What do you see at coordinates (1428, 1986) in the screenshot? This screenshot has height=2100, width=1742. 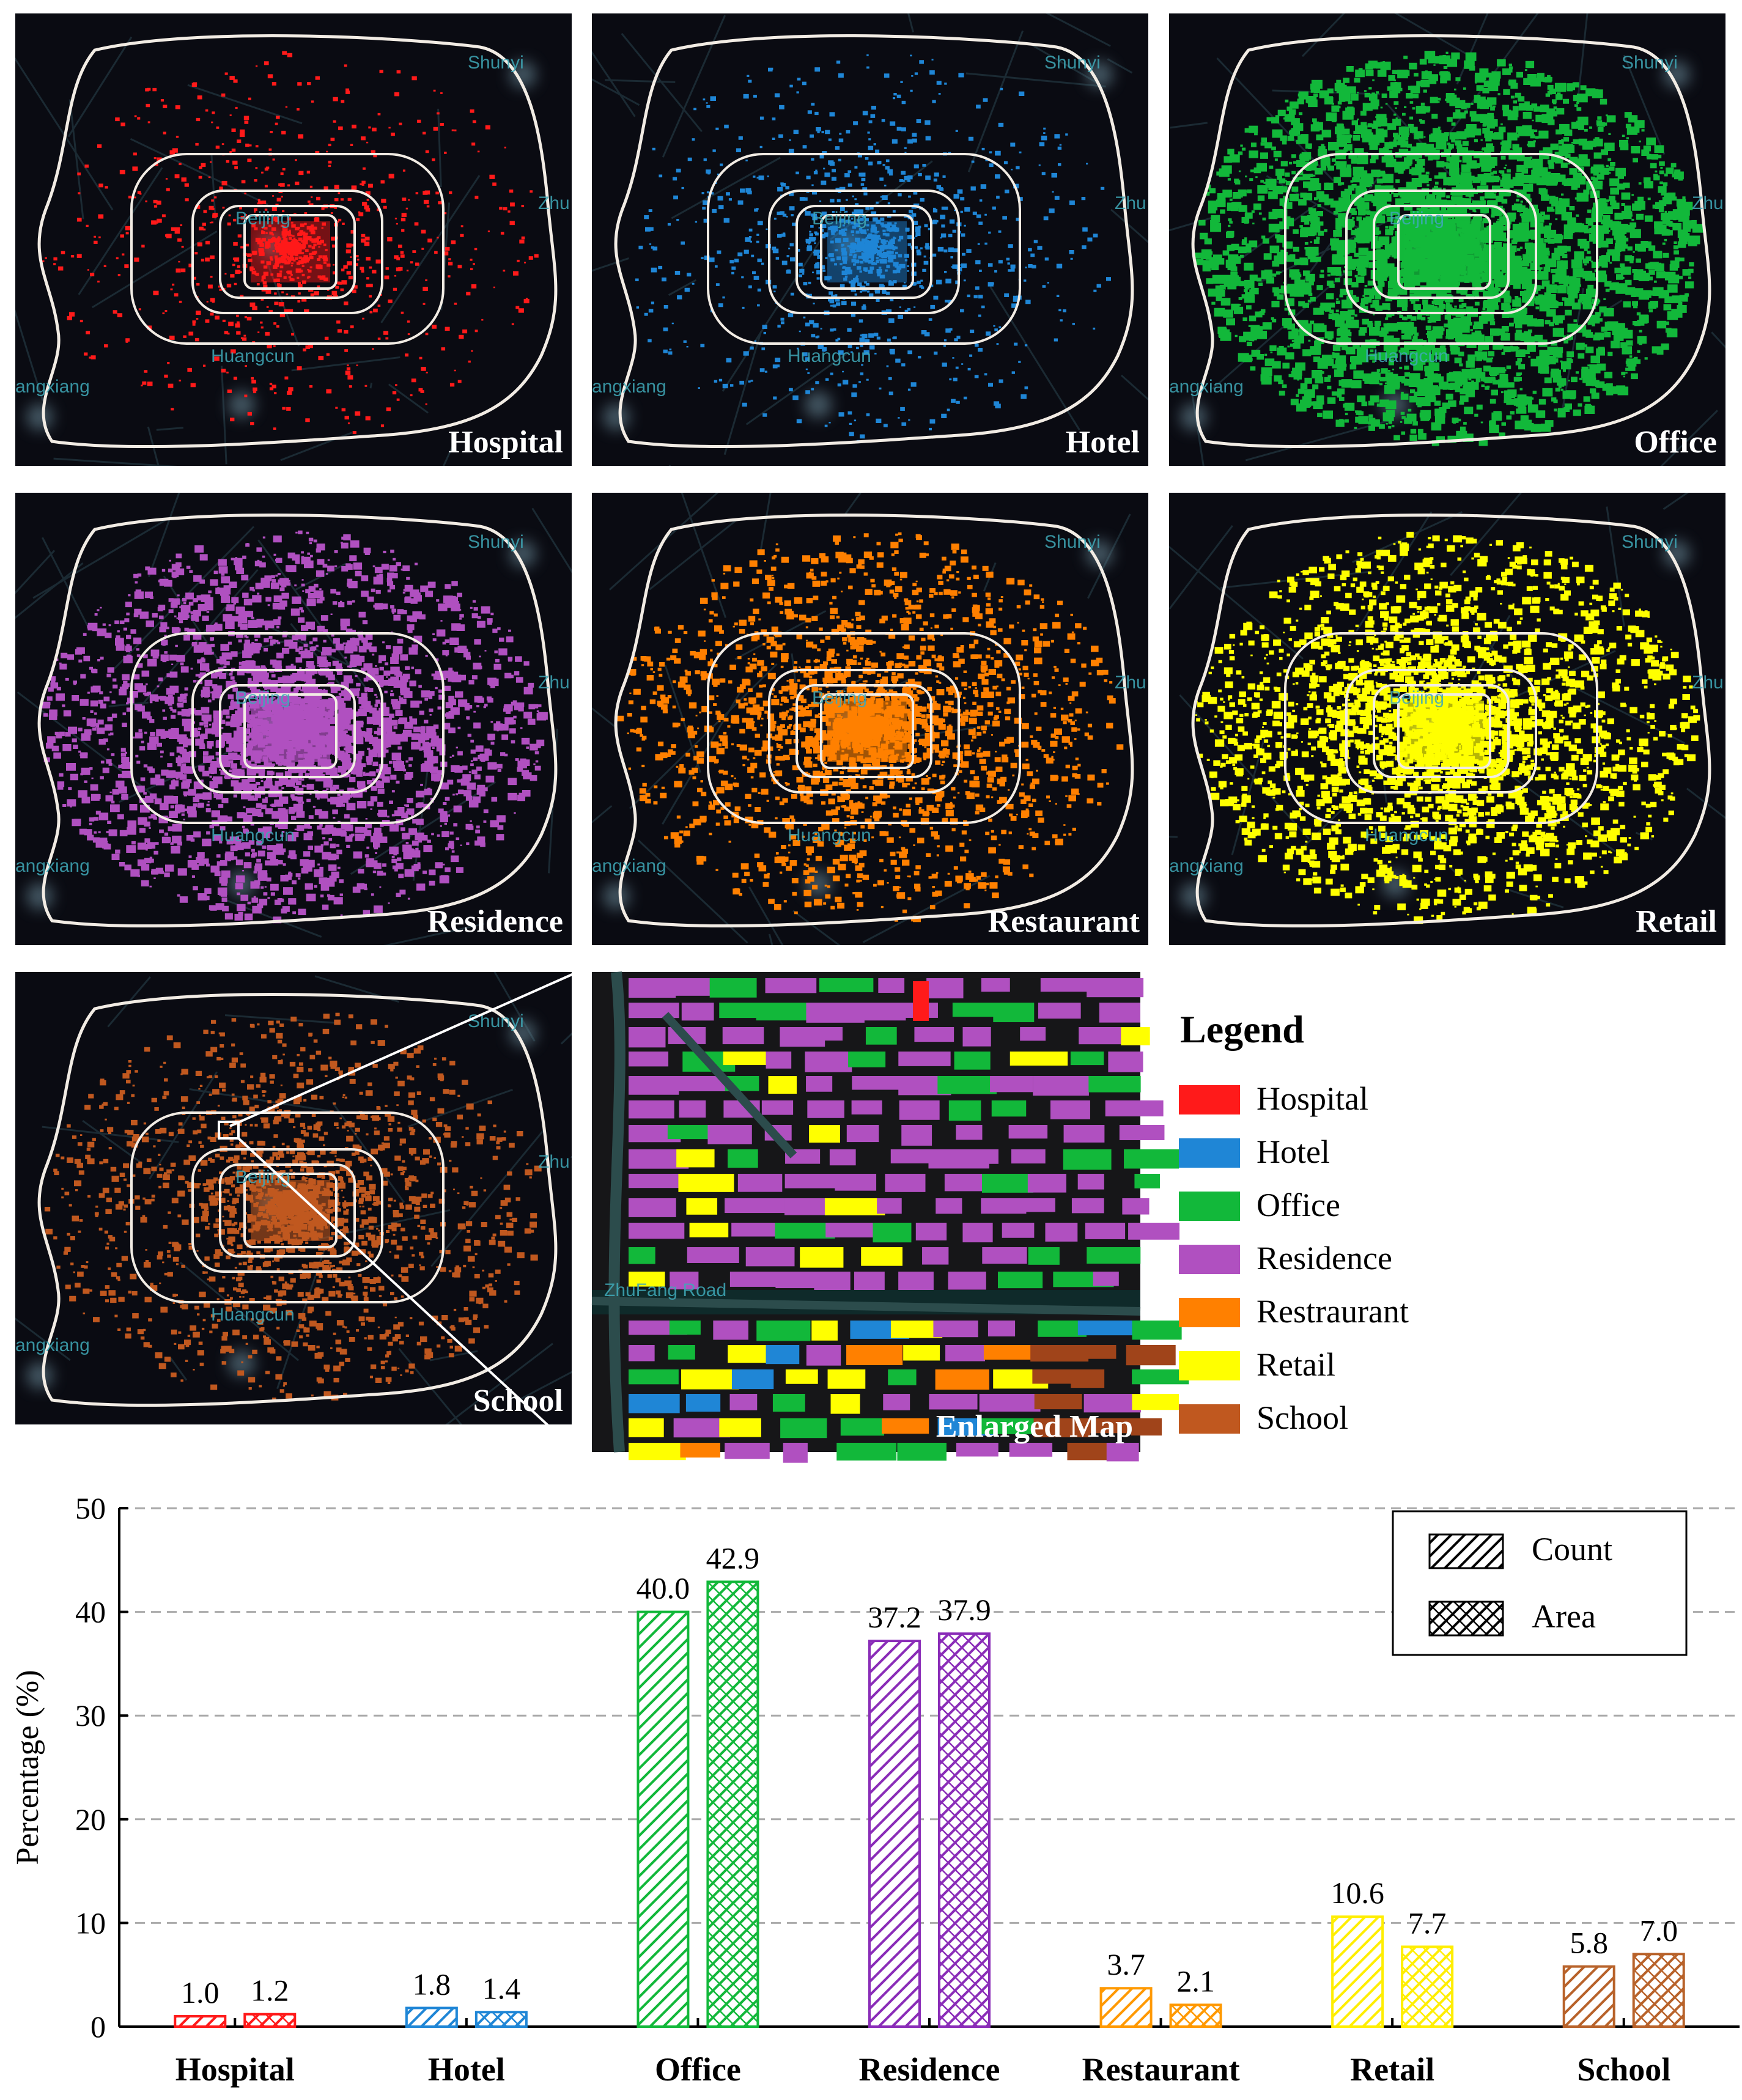 I see `bar-area-retail` at bounding box center [1428, 1986].